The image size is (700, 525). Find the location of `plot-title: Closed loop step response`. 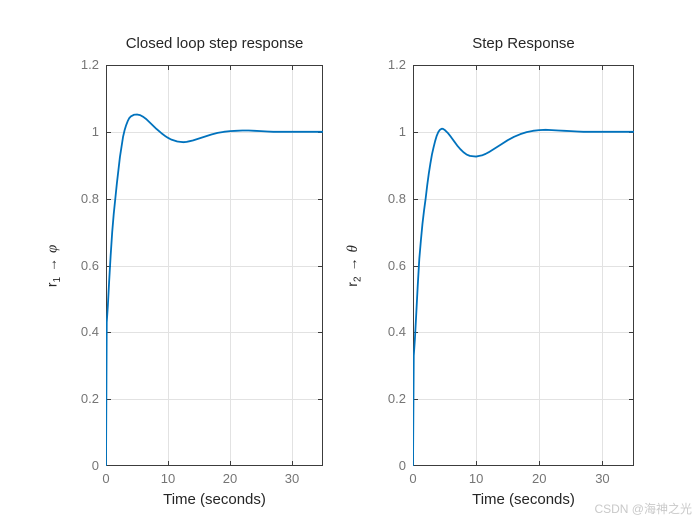

plot-title: Closed loop step response is located at coordinates (214, 43).